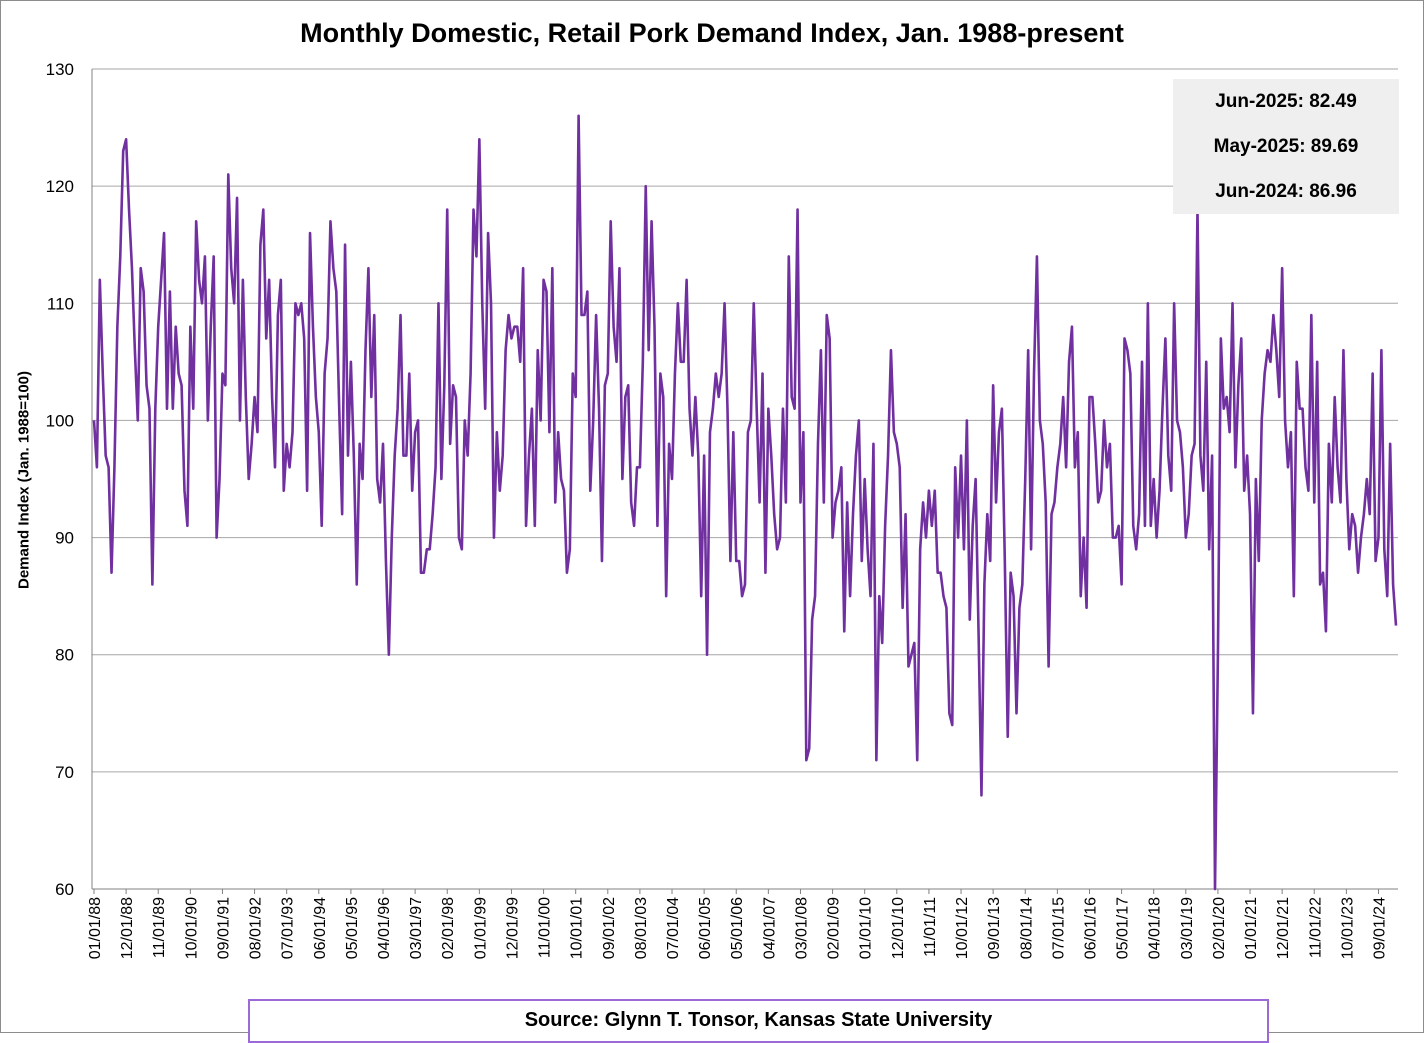  I want to click on x-tick-label: 01/01/99, so click(480, 928).